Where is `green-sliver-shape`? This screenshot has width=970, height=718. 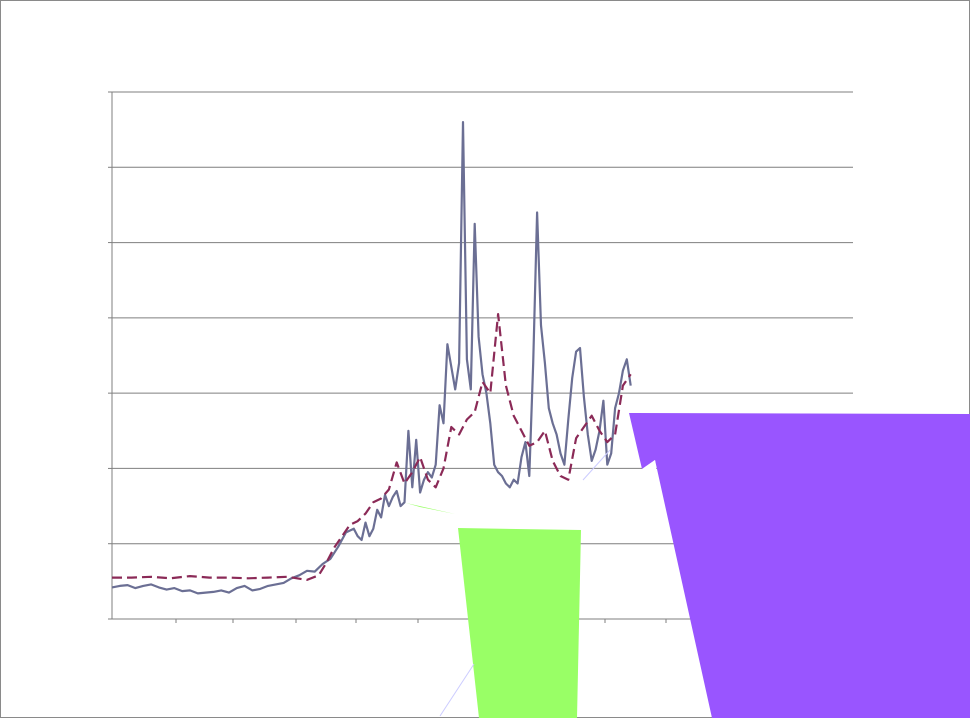
green-sliver-shape is located at coordinates (430, 508).